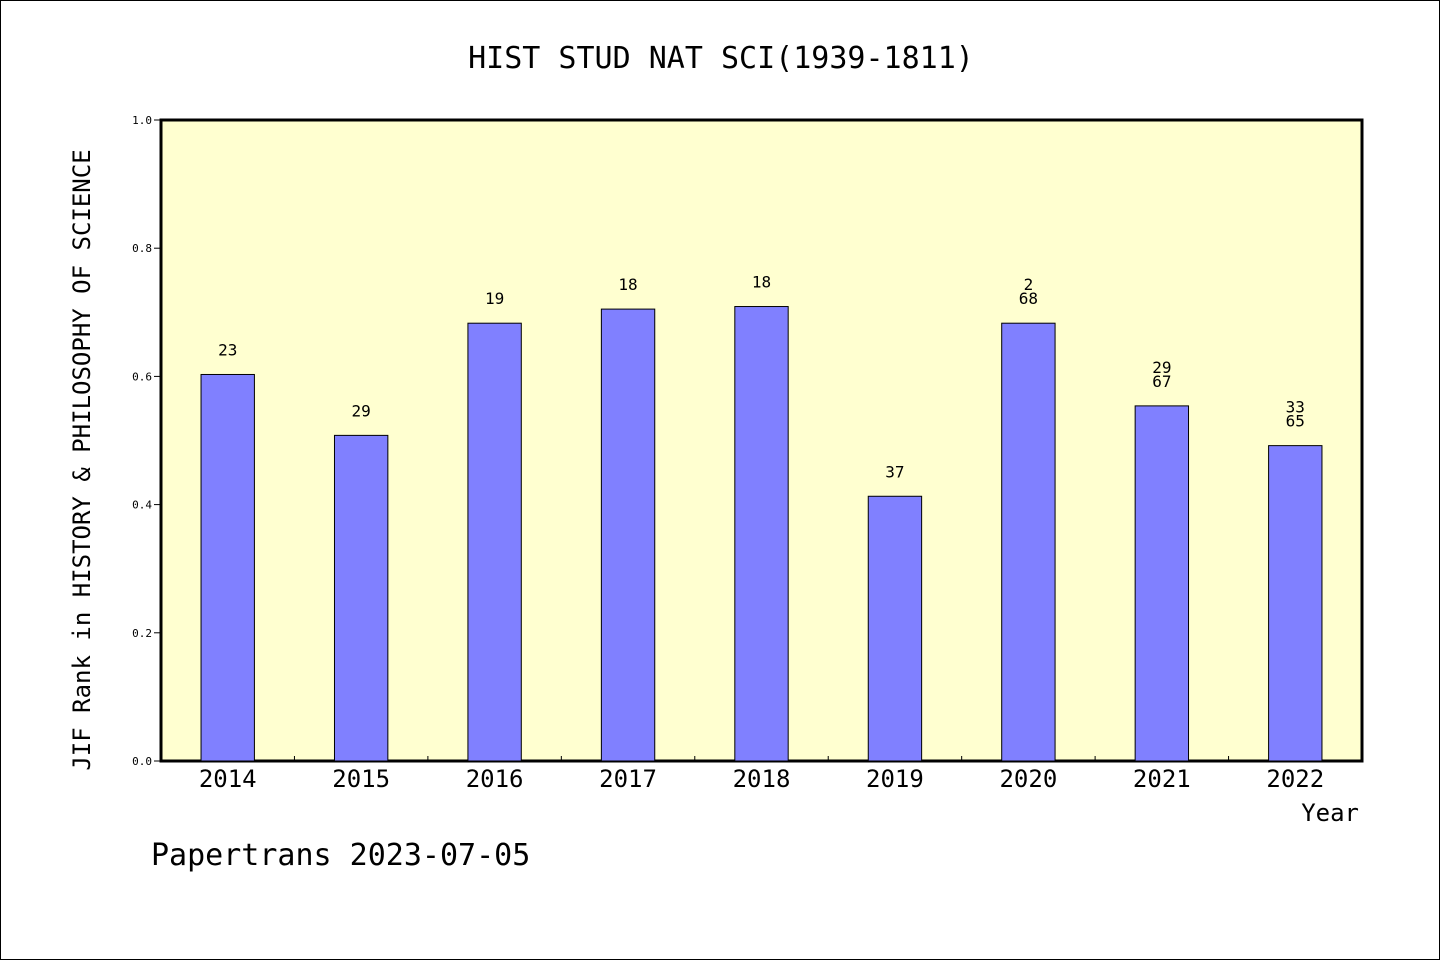 This screenshot has width=1440, height=964. What do you see at coordinates (1295, 421) in the screenshot?
I see `bar-label-2022: 65` at bounding box center [1295, 421].